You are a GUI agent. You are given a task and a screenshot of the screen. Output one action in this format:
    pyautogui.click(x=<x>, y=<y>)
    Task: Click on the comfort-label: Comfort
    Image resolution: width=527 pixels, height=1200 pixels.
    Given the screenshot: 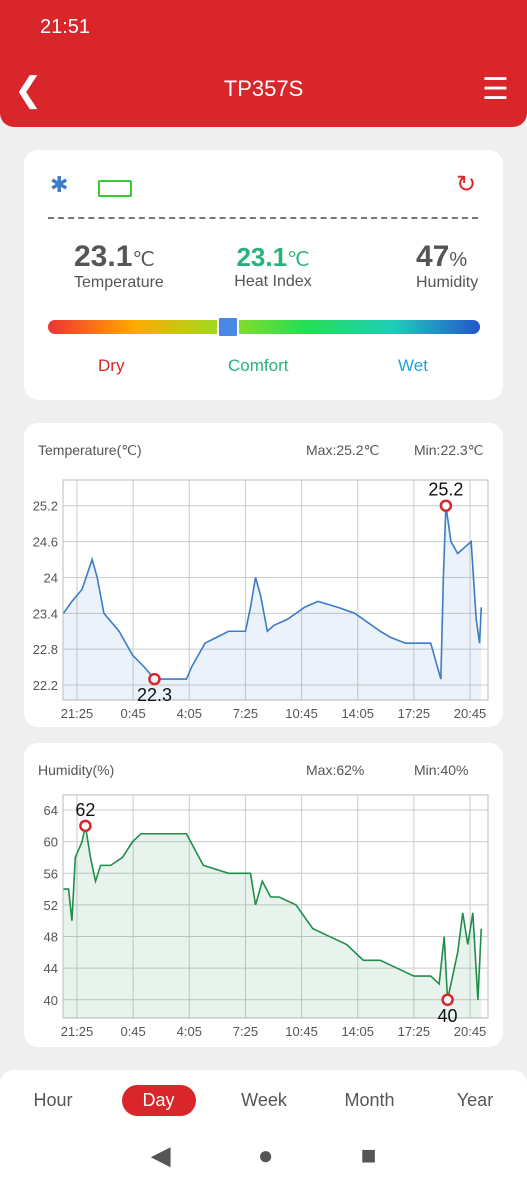 What is the action you would take?
    pyautogui.click(x=258, y=365)
    